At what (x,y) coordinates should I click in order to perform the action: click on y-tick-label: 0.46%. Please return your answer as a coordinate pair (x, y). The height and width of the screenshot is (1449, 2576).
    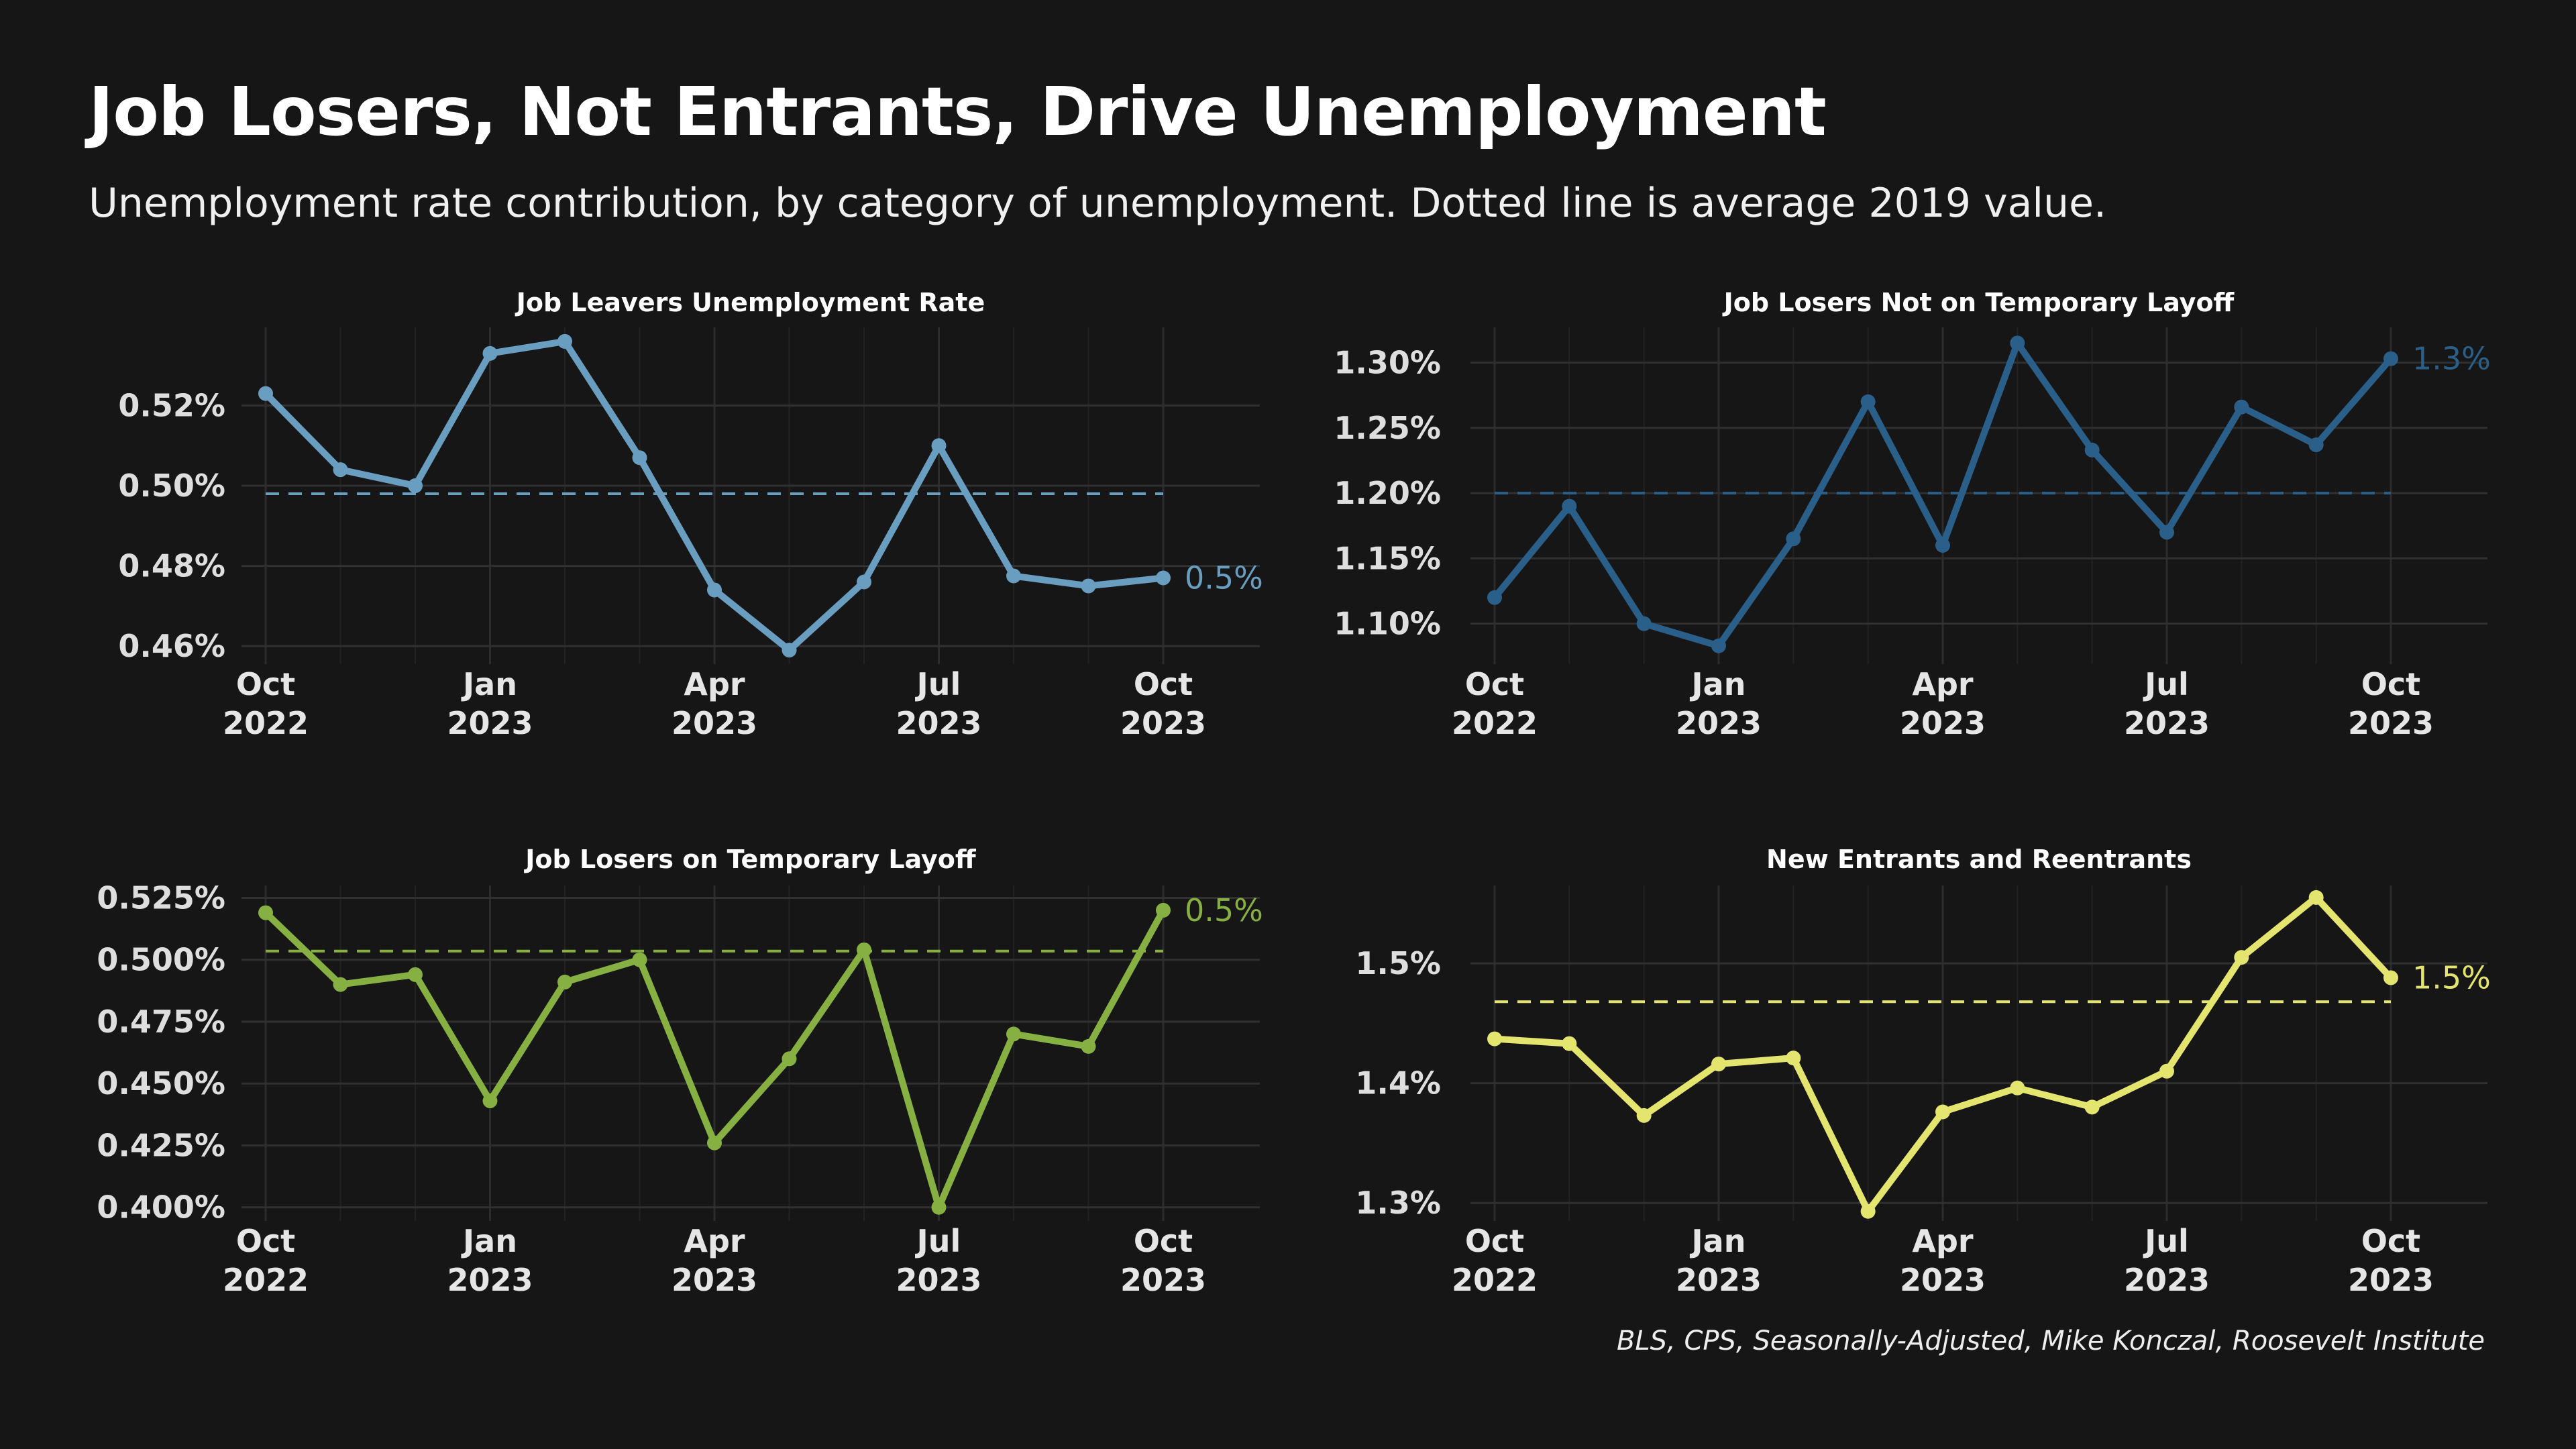
    Looking at the image, I should click on (171, 646).